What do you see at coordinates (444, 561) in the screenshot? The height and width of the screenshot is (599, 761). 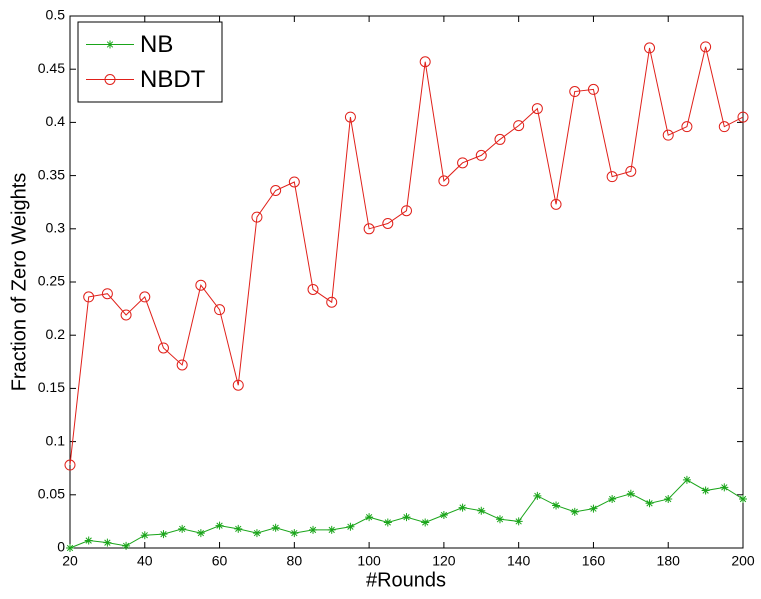 I see `x-tick-label: 120` at bounding box center [444, 561].